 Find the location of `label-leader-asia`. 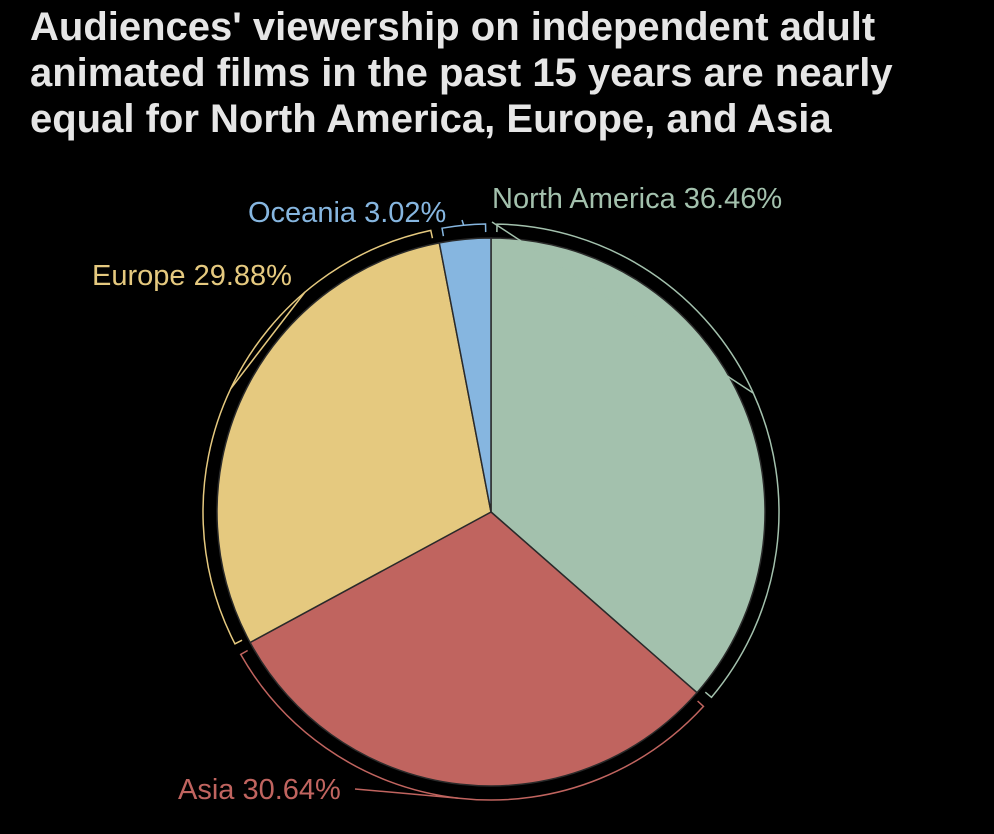

label-leader-asia is located at coordinates (406, 793).